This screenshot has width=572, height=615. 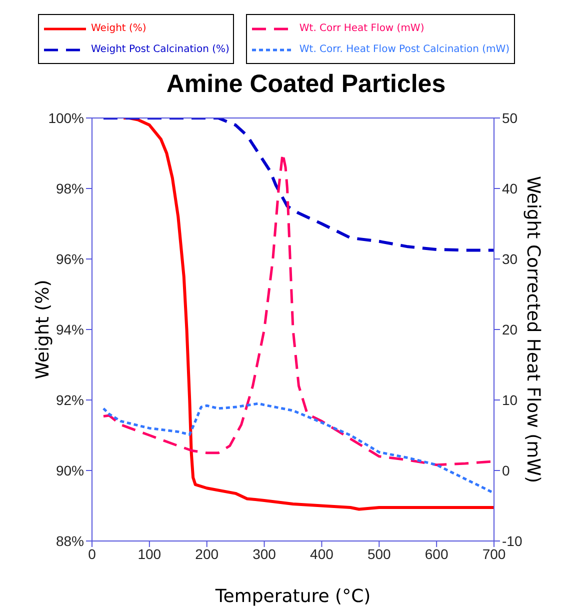 I want to click on x-tick-label: 300, so click(x=264, y=554).